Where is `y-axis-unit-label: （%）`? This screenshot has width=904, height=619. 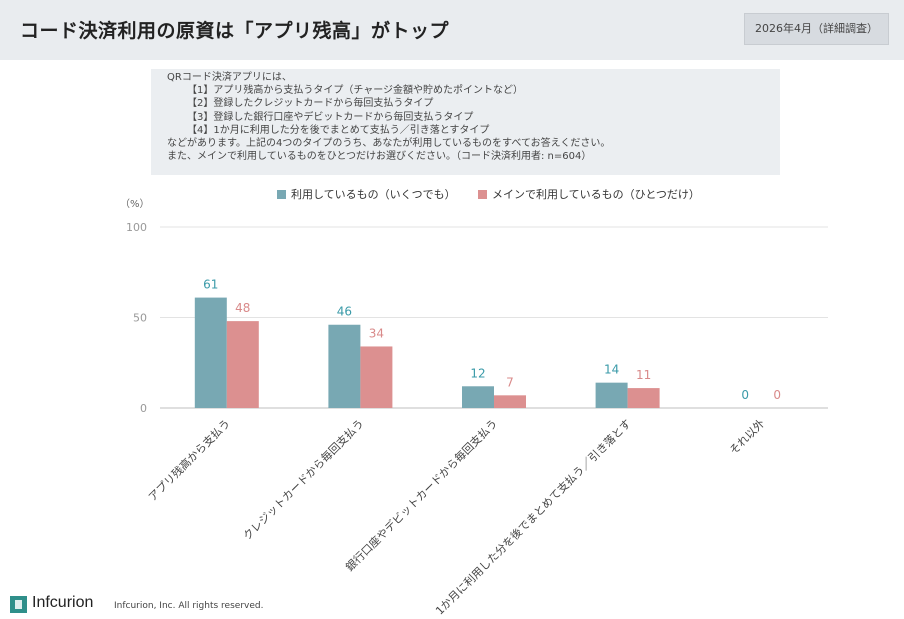 y-axis-unit-label: （%） is located at coordinates (135, 204).